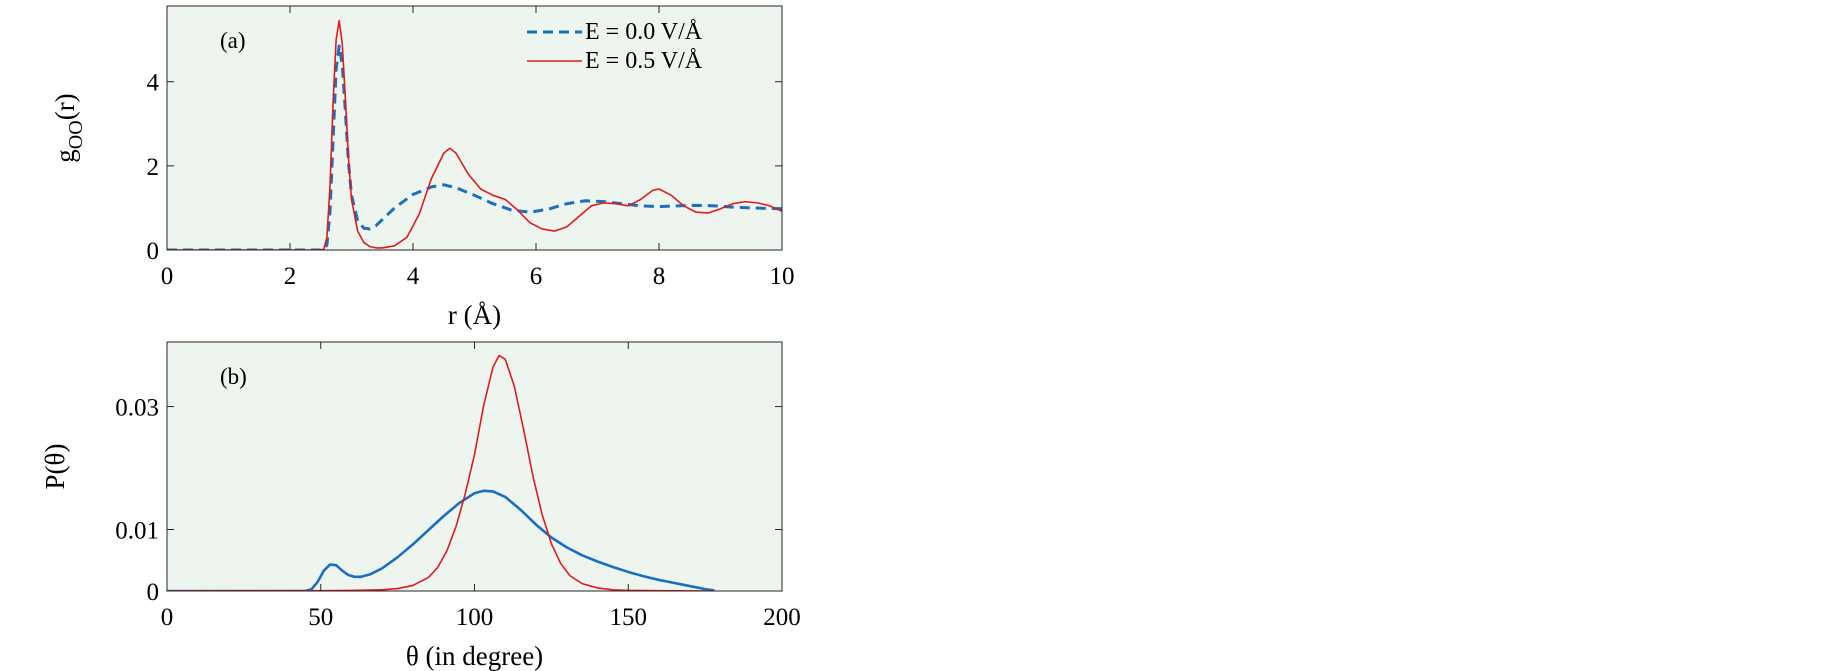 The height and width of the screenshot is (671, 1827). What do you see at coordinates (536, 276) in the screenshot?
I see `x-tick-label: 6` at bounding box center [536, 276].